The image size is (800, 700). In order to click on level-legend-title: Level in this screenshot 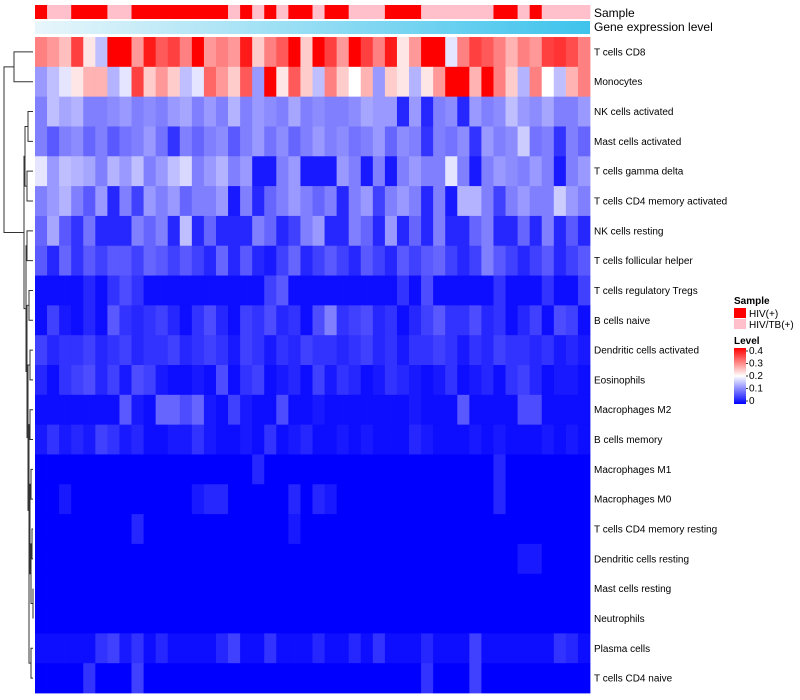, I will do `click(747, 341)`.